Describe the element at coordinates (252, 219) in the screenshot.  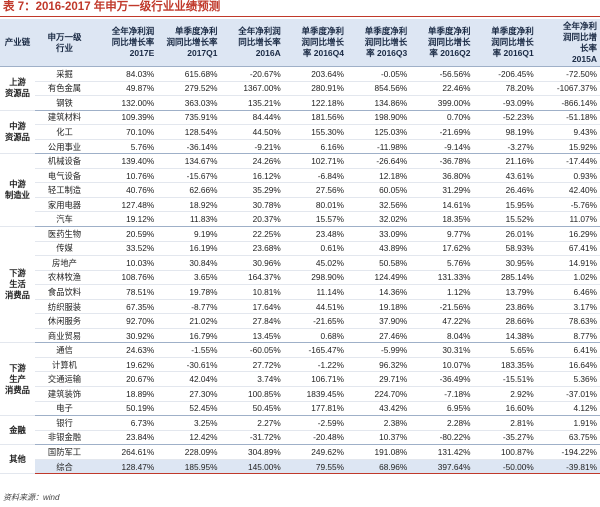
I see `value-cell: 20.37%` at that location.